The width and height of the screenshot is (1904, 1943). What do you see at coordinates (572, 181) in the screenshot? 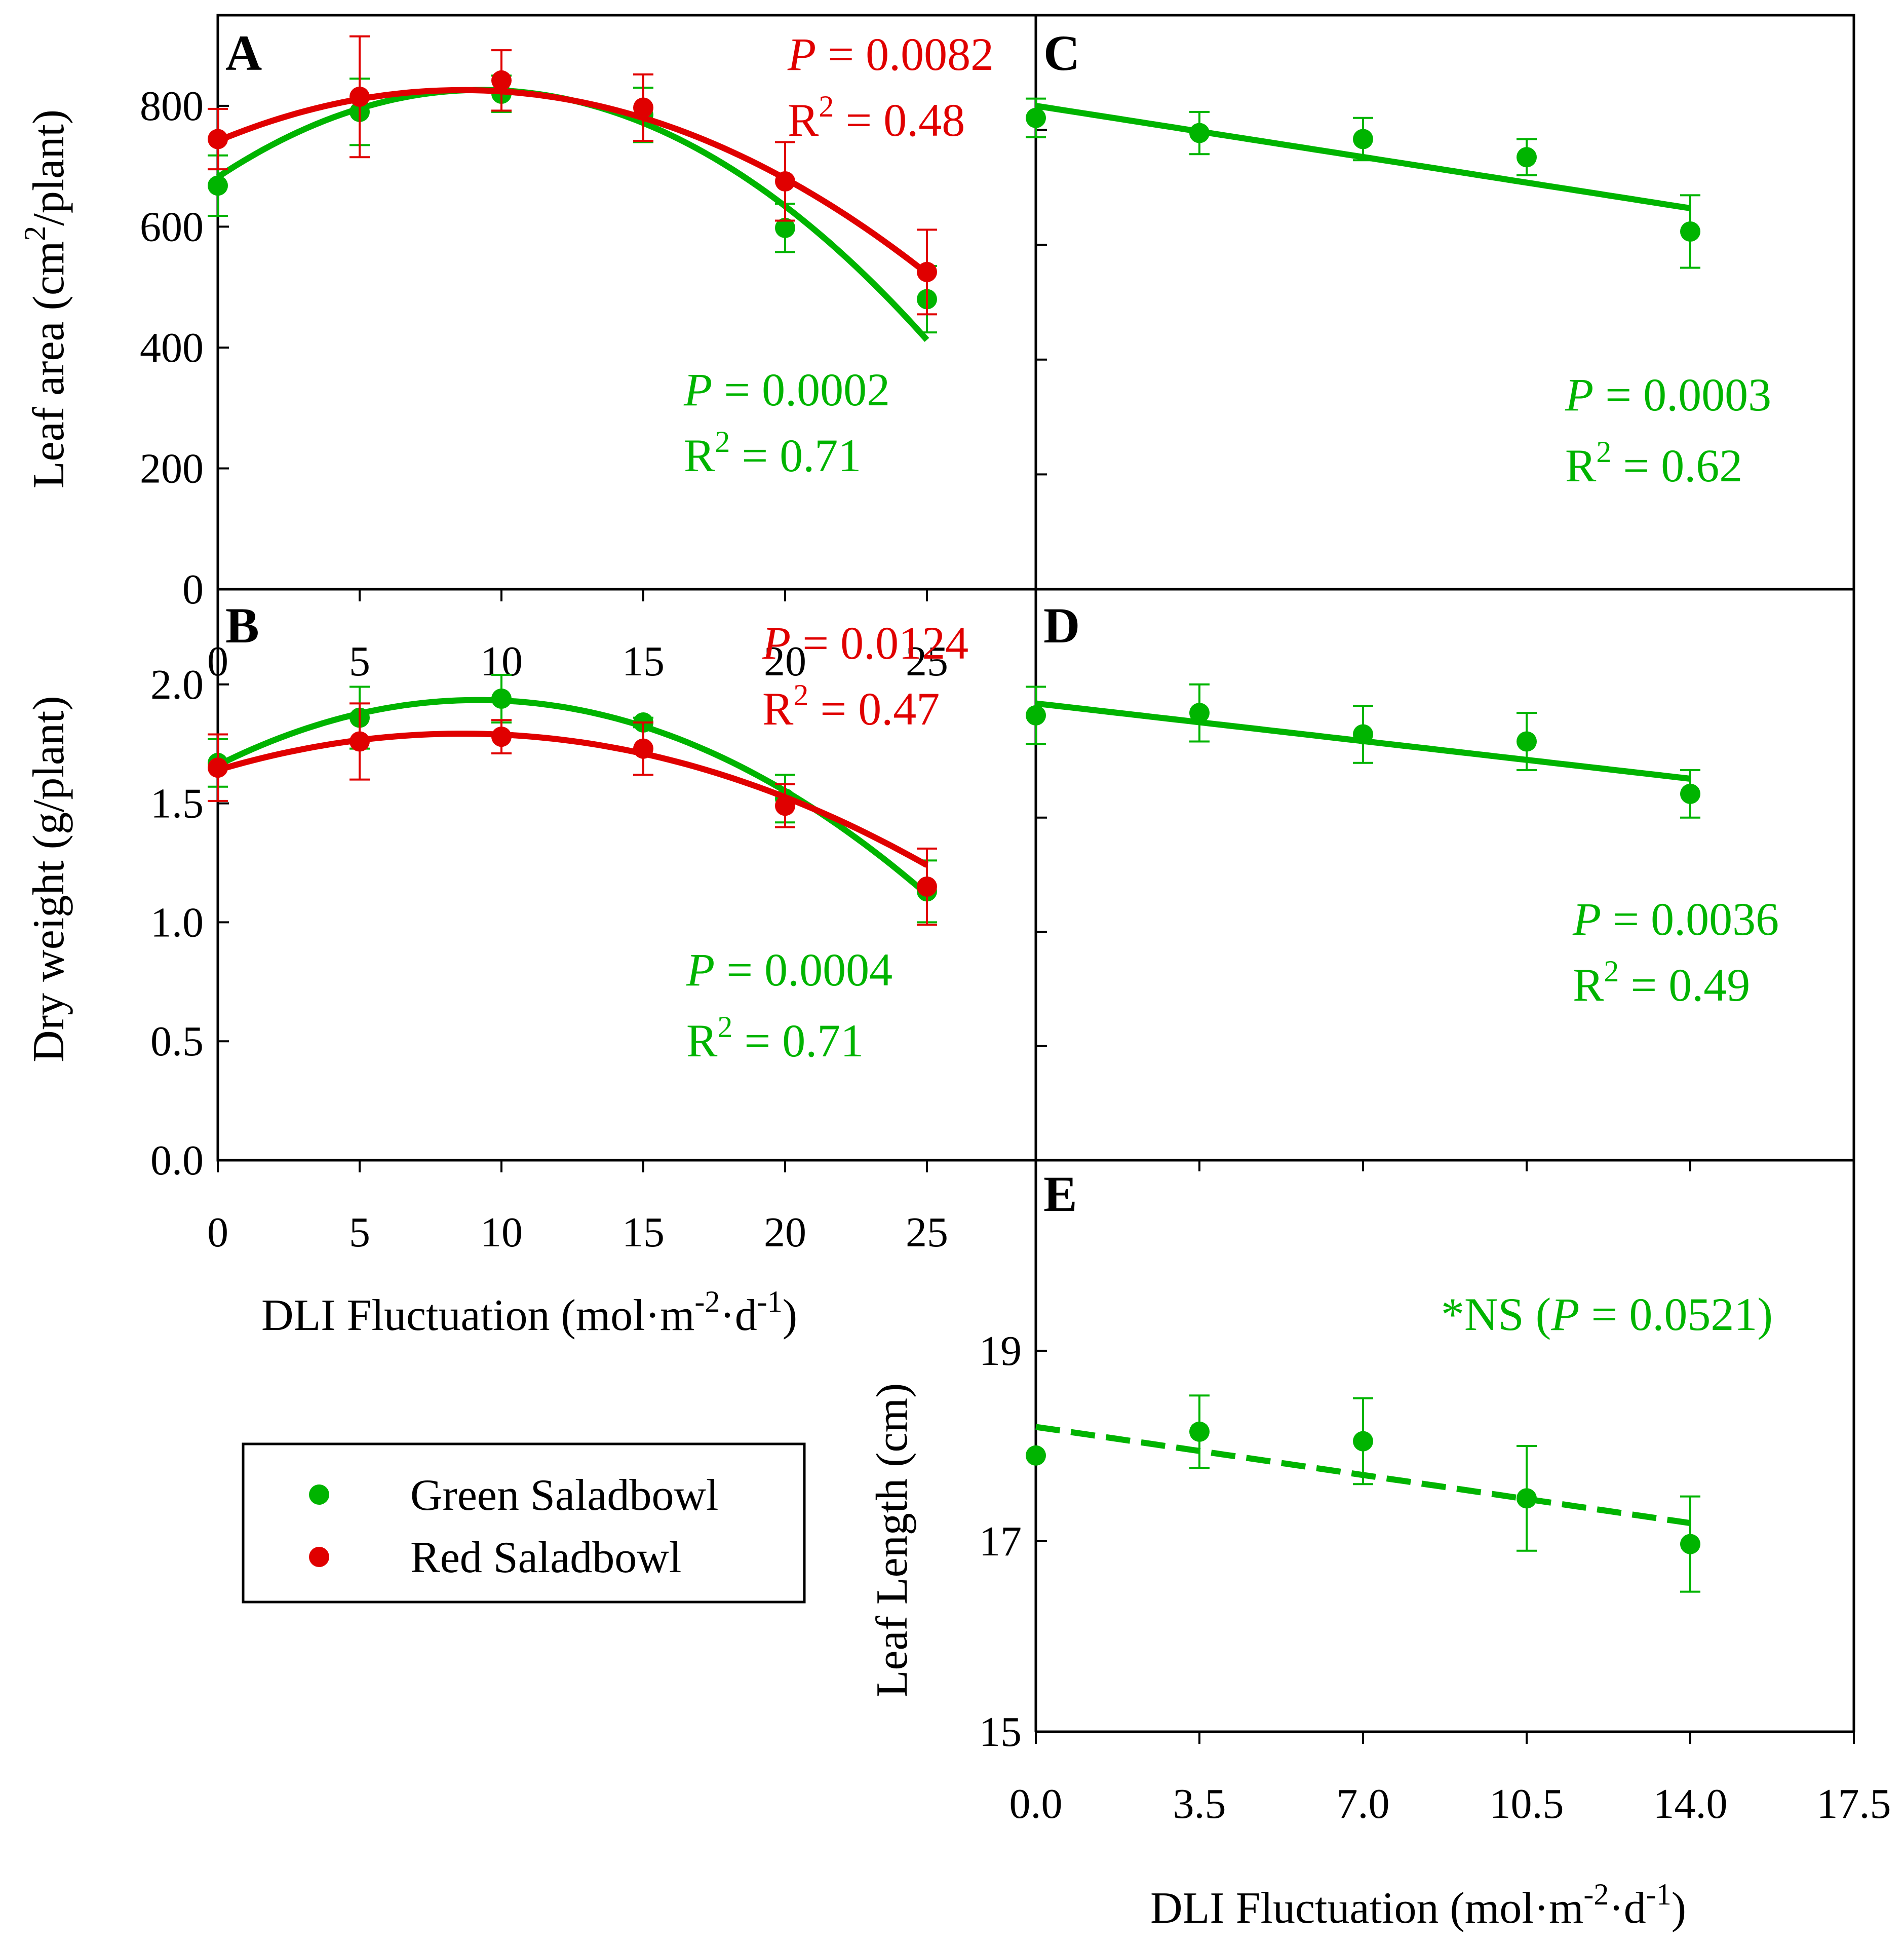
I see `panel-a-red-fit-line` at bounding box center [572, 181].